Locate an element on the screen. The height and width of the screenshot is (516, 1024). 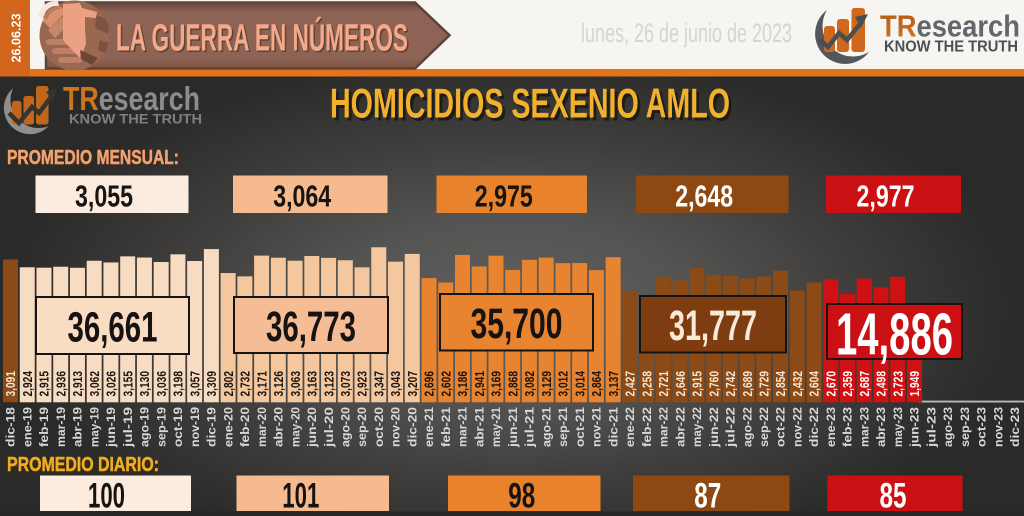
svg-text: ene-19 is located at coordinates (27, 427).